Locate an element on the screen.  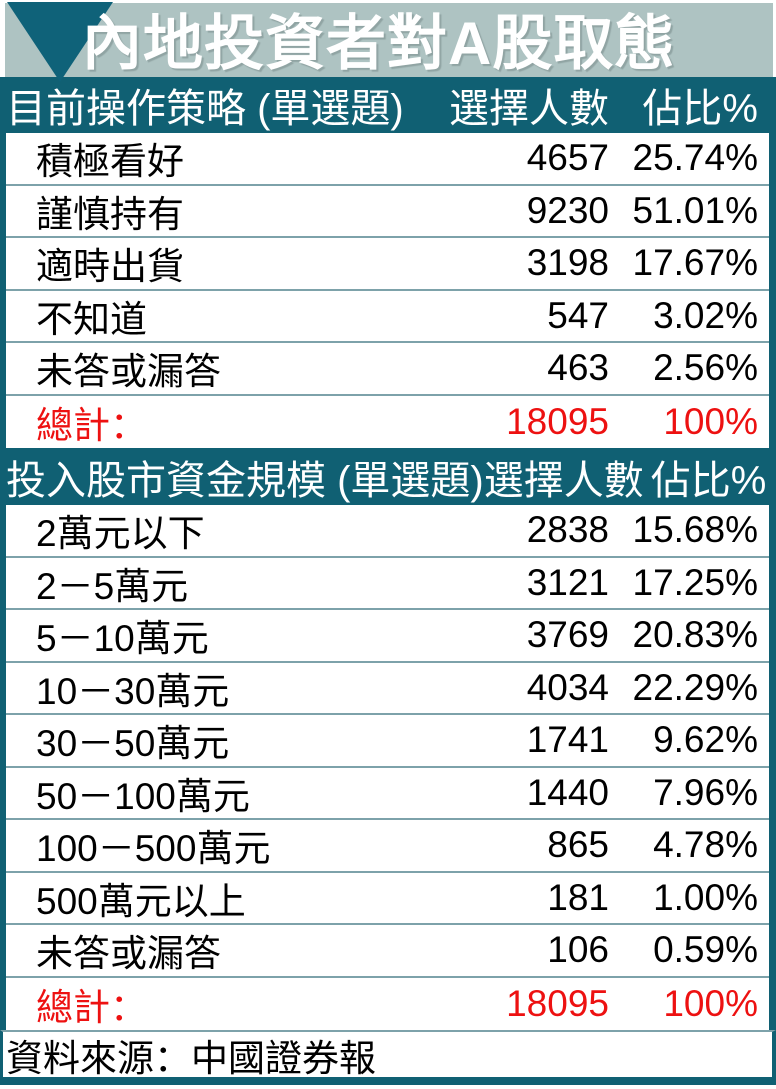
row-count: 1440 is located at coordinates (567, 792).